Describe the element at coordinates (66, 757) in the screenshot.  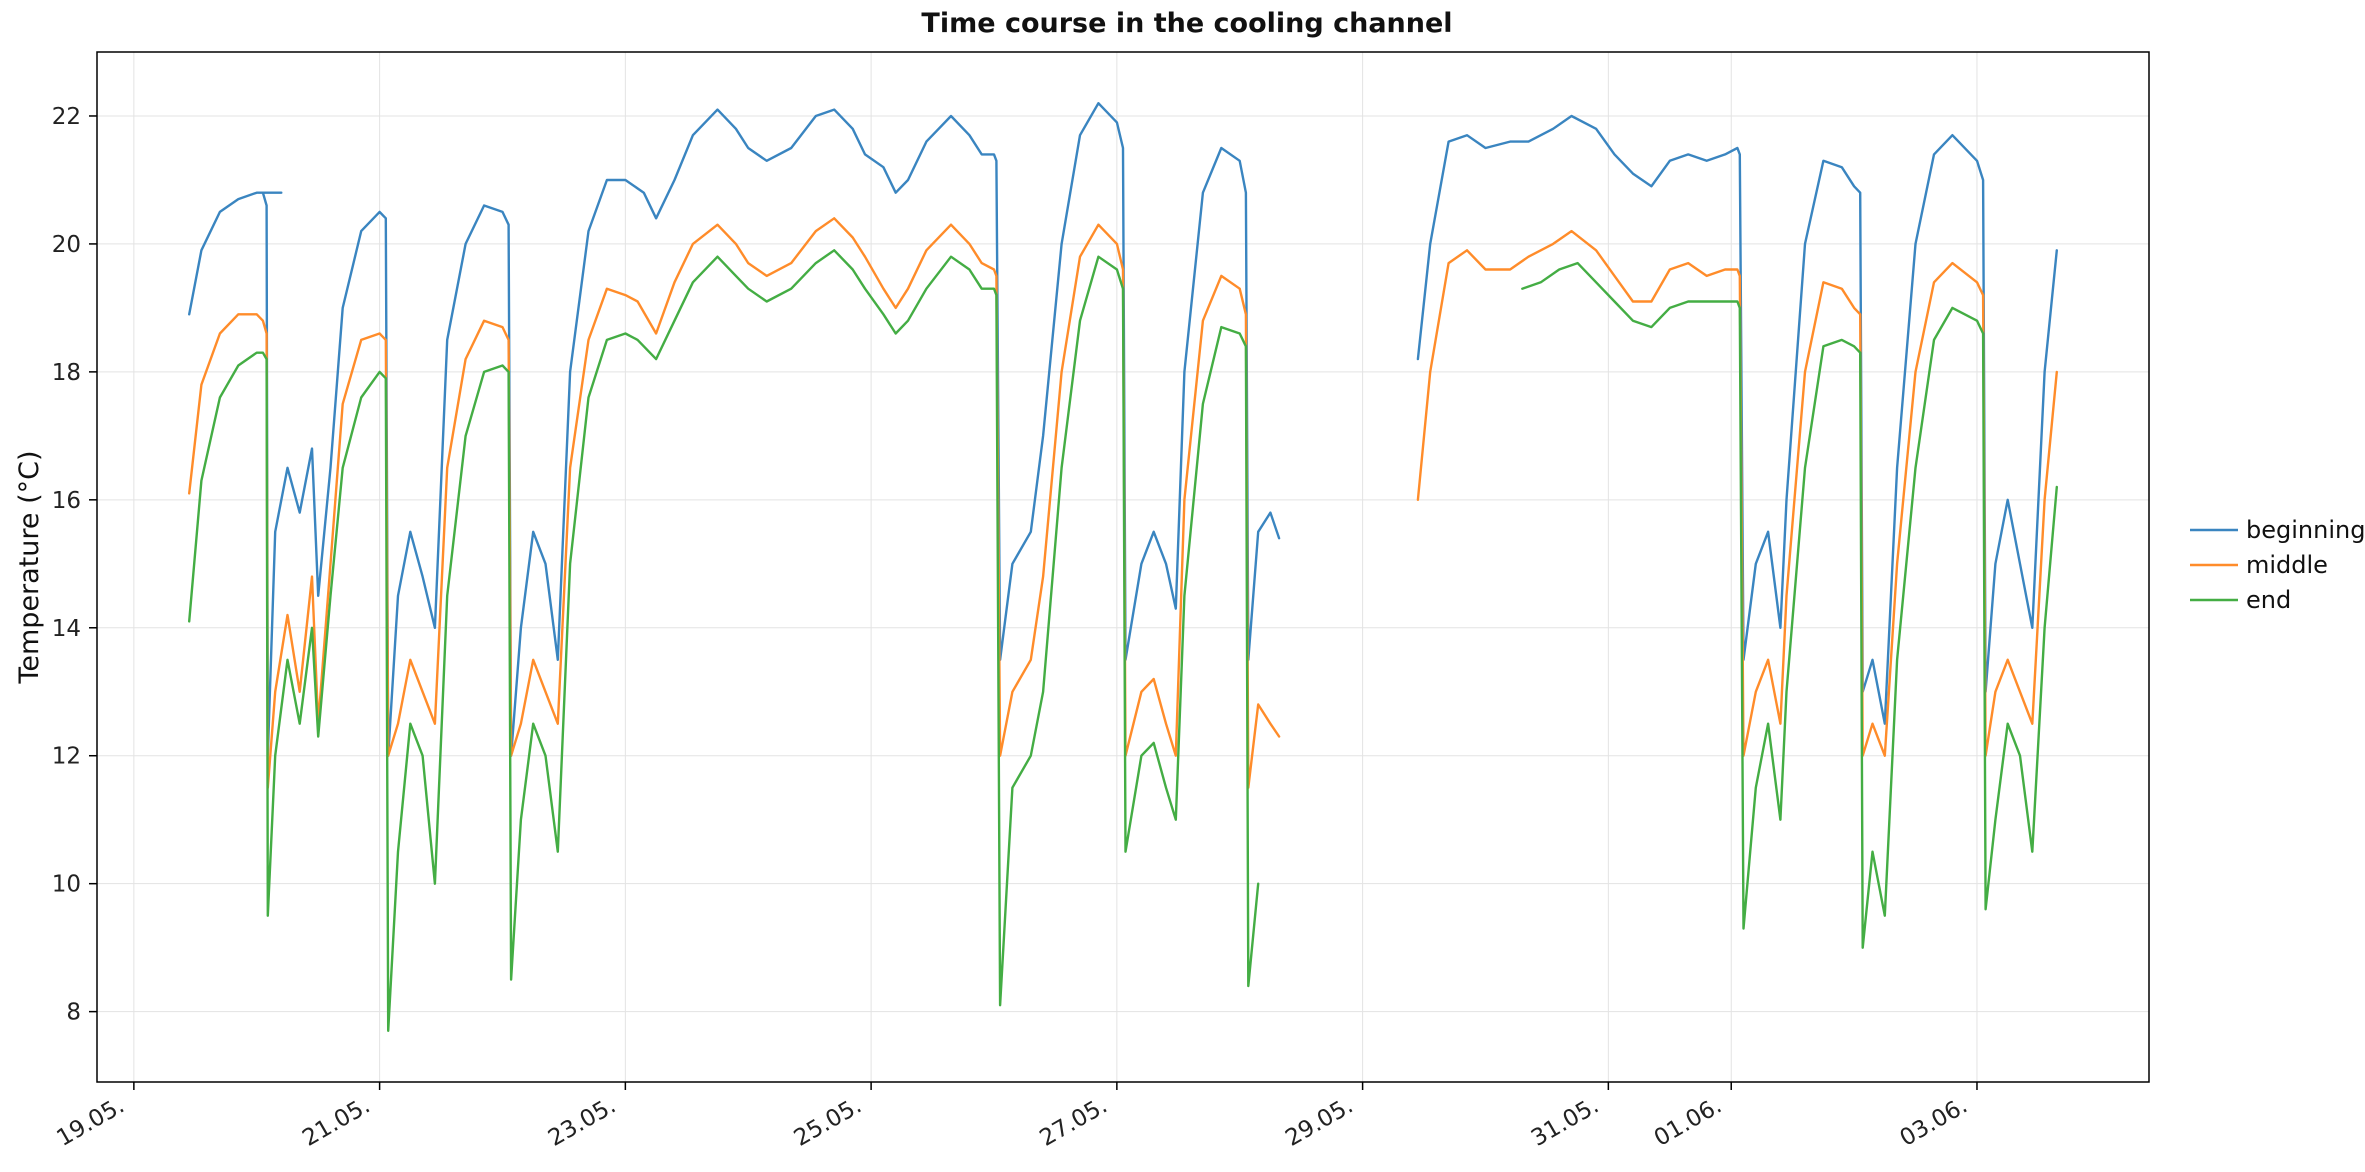
I see `y-tick-label: 12` at that location.